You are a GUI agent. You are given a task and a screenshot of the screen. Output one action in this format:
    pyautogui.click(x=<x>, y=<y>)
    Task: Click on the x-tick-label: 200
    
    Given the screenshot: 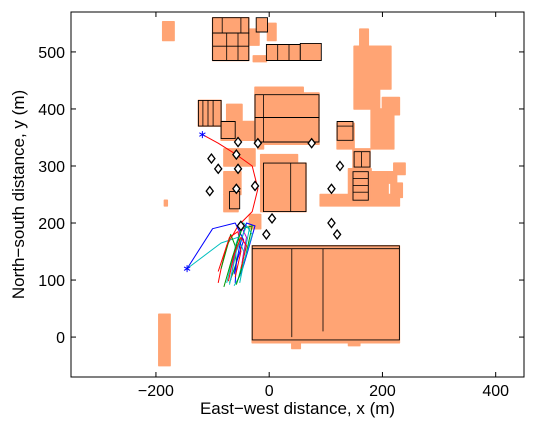 What is the action you would take?
    pyautogui.click(x=382, y=391)
    